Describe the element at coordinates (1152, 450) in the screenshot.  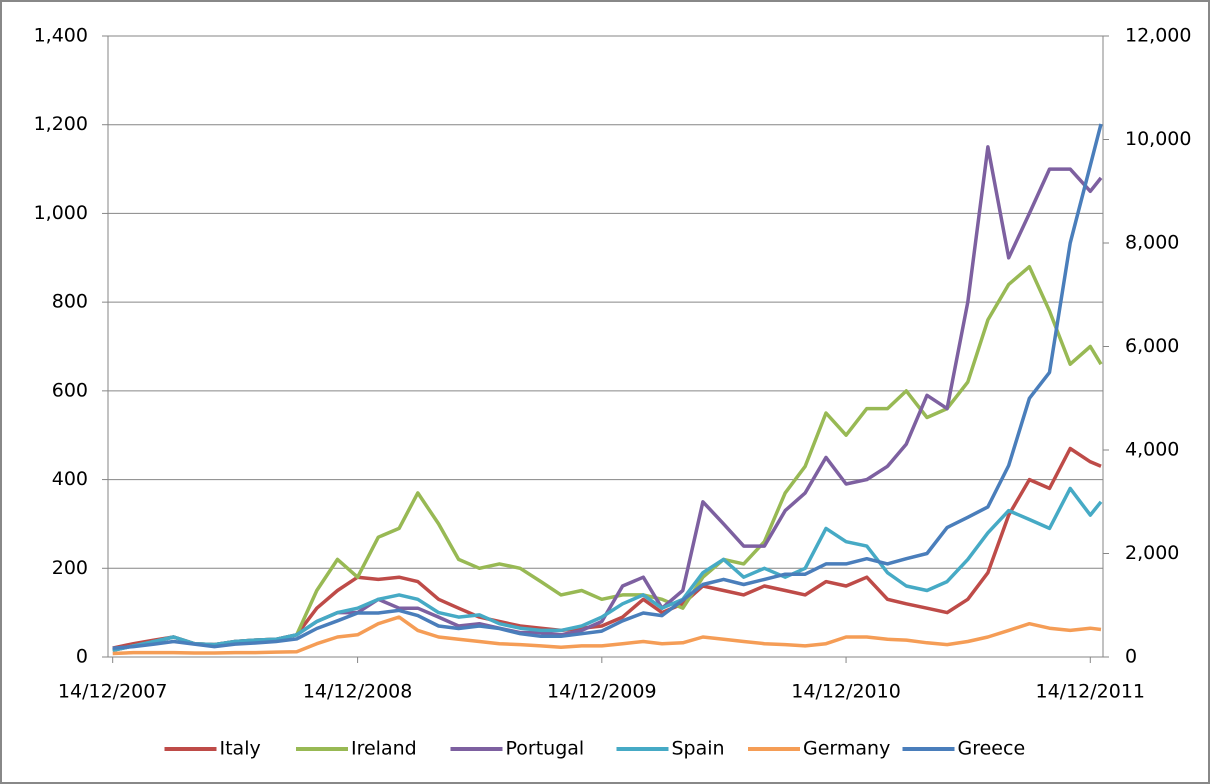
I see `y2-tick-label: 4,000` at that location.